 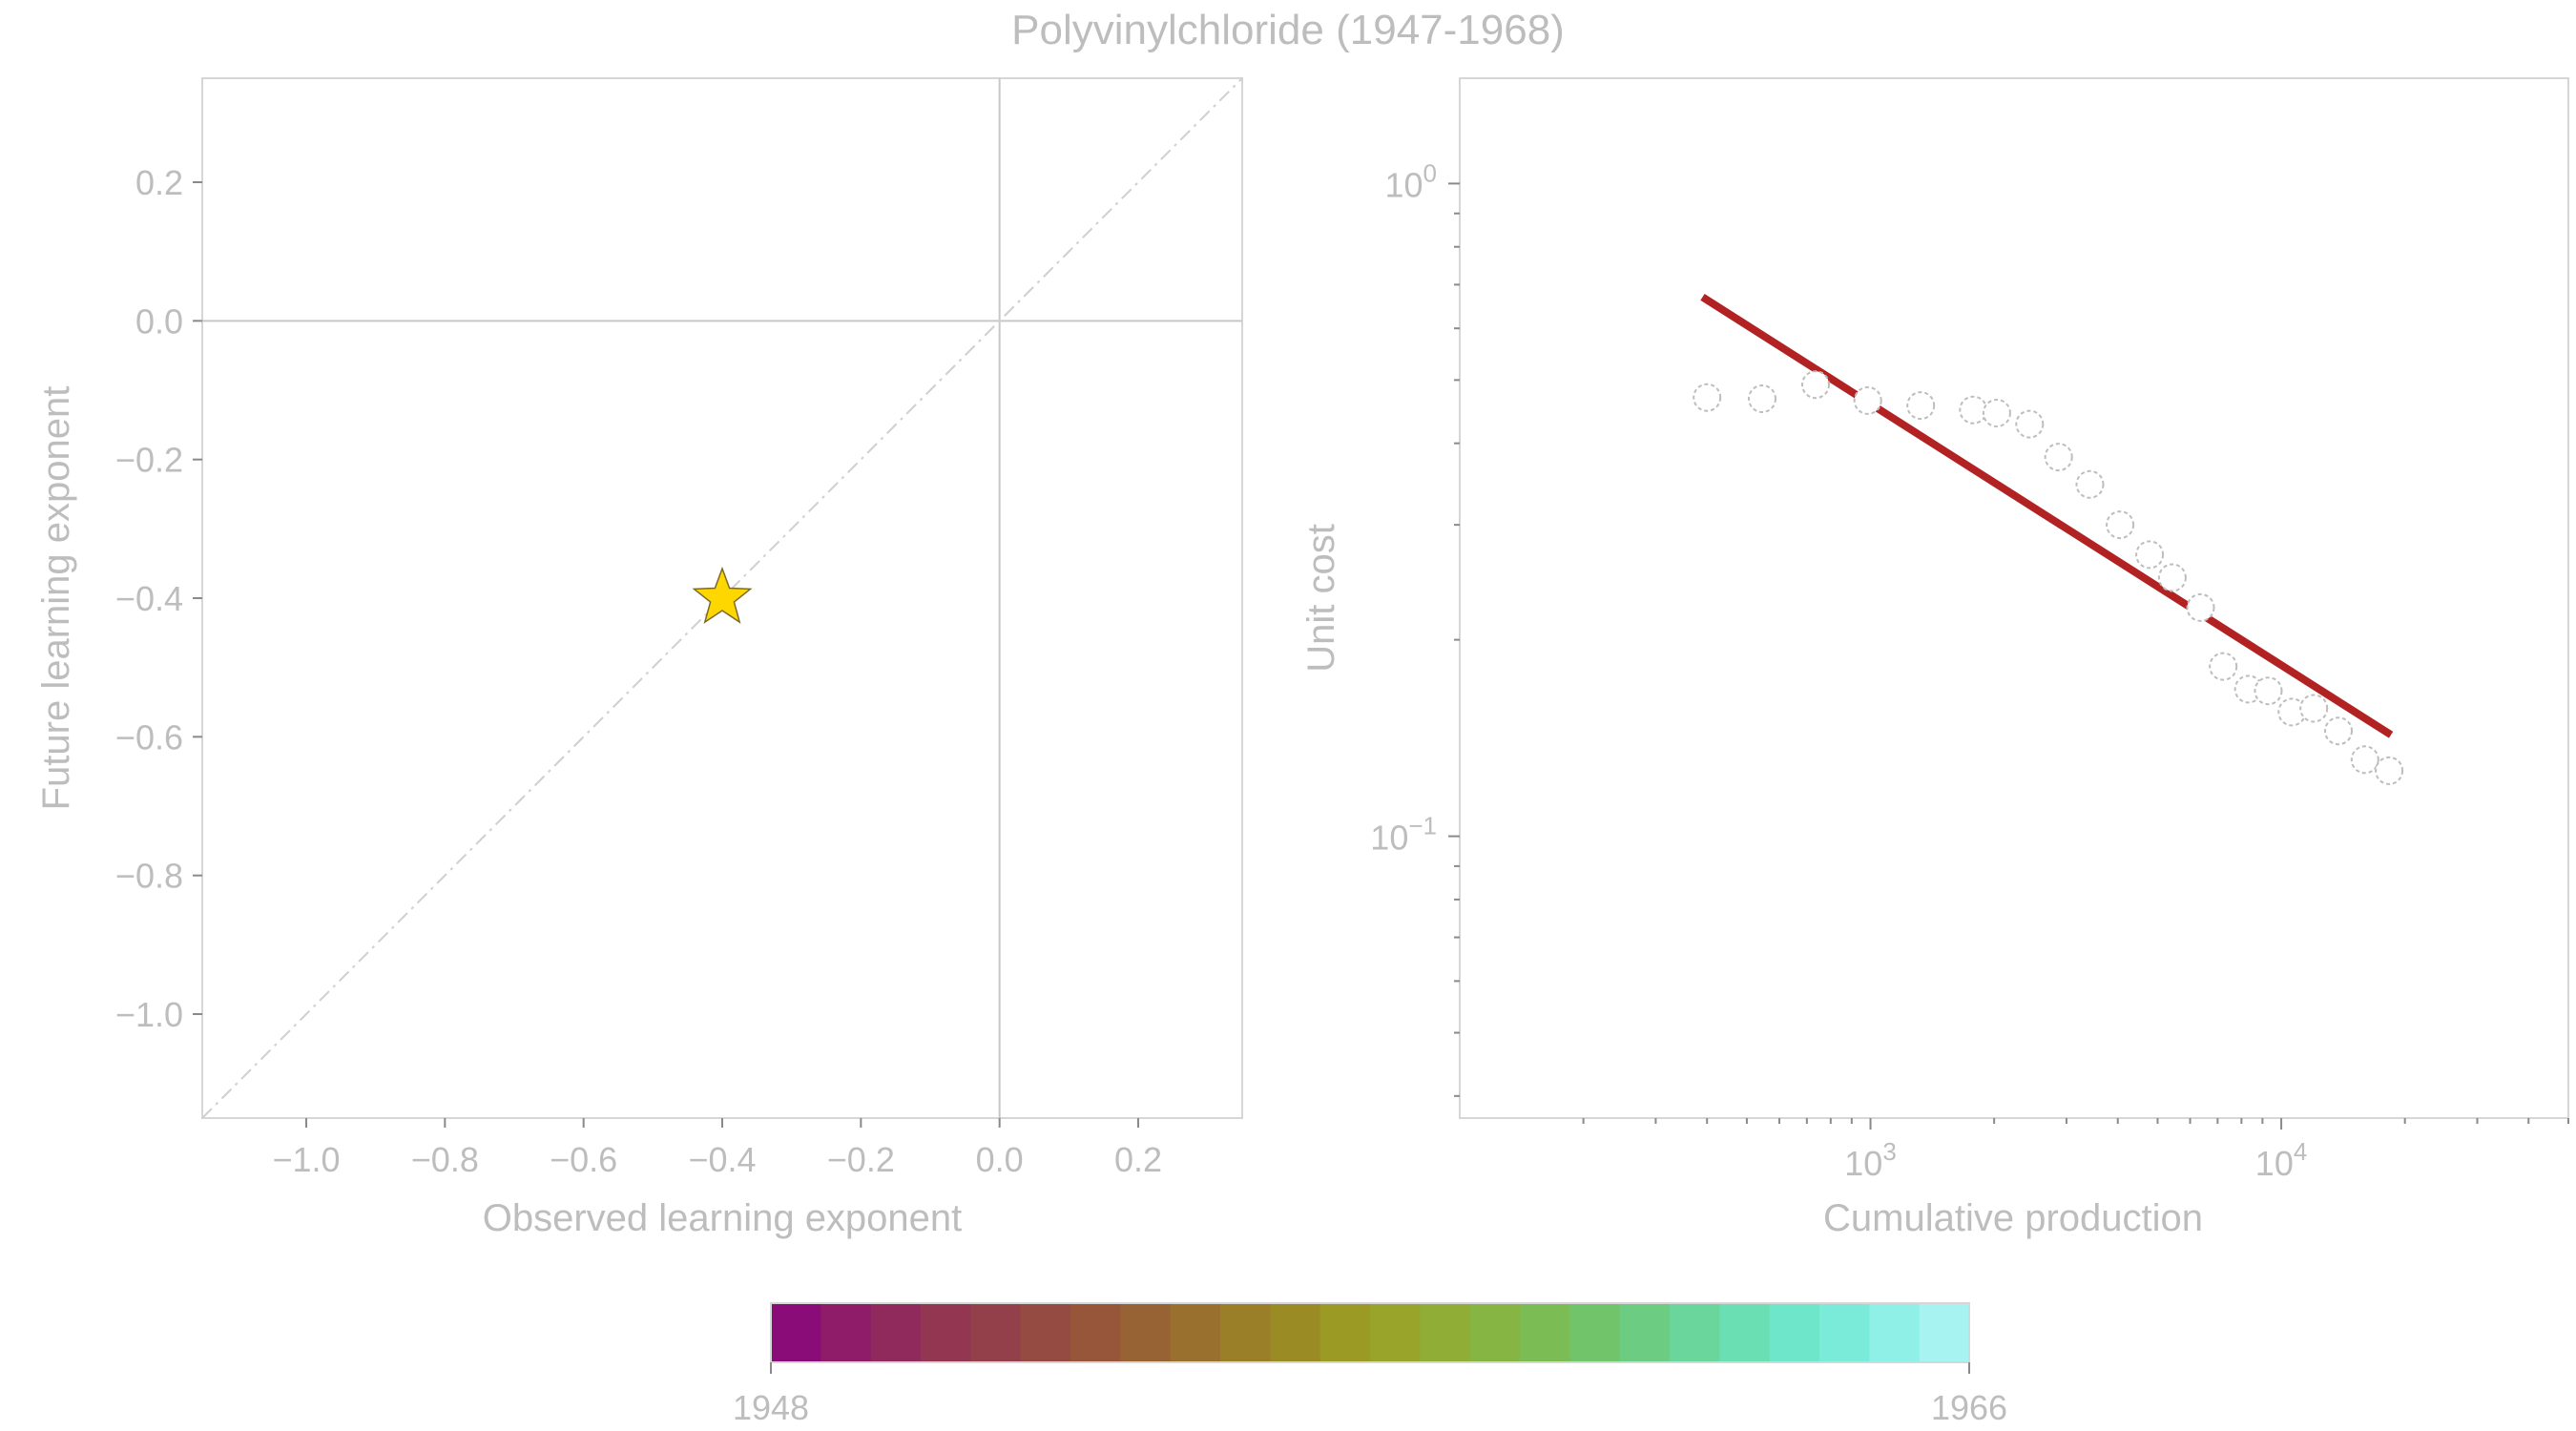 What do you see at coordinates (1870, 1160) in the screenshot?
I see `right-x-tick-label: 10³` at bounding box center [1870, 1160].